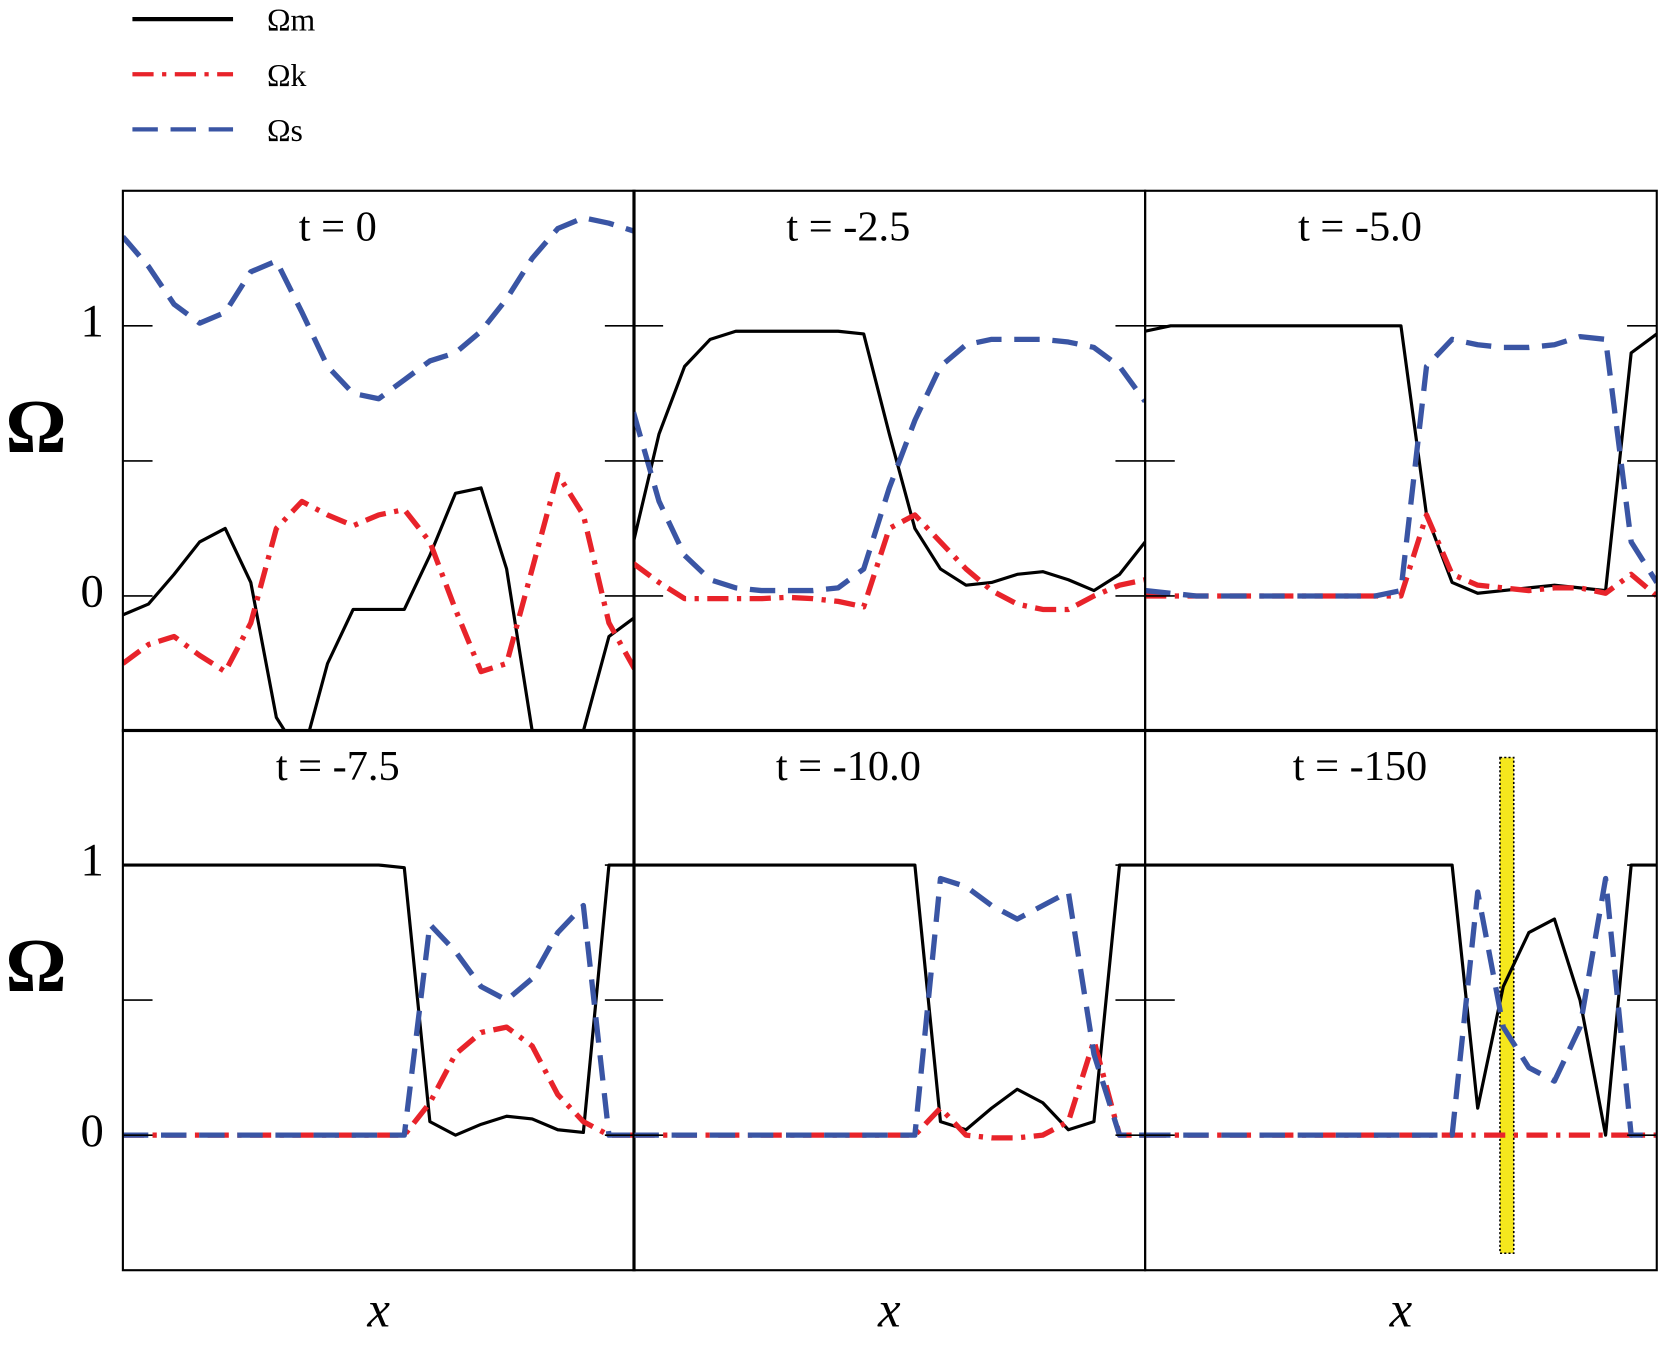 The image size is (1661, 1354). Describe the element at coordinates (291, 20) in the screenshot. I see `legend-label: Ωm` at that location.